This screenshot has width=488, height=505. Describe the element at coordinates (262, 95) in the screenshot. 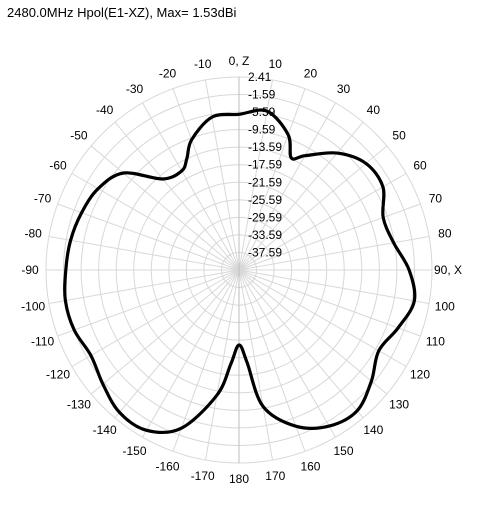

I see `radial-tick-label: -1.59` at that location.